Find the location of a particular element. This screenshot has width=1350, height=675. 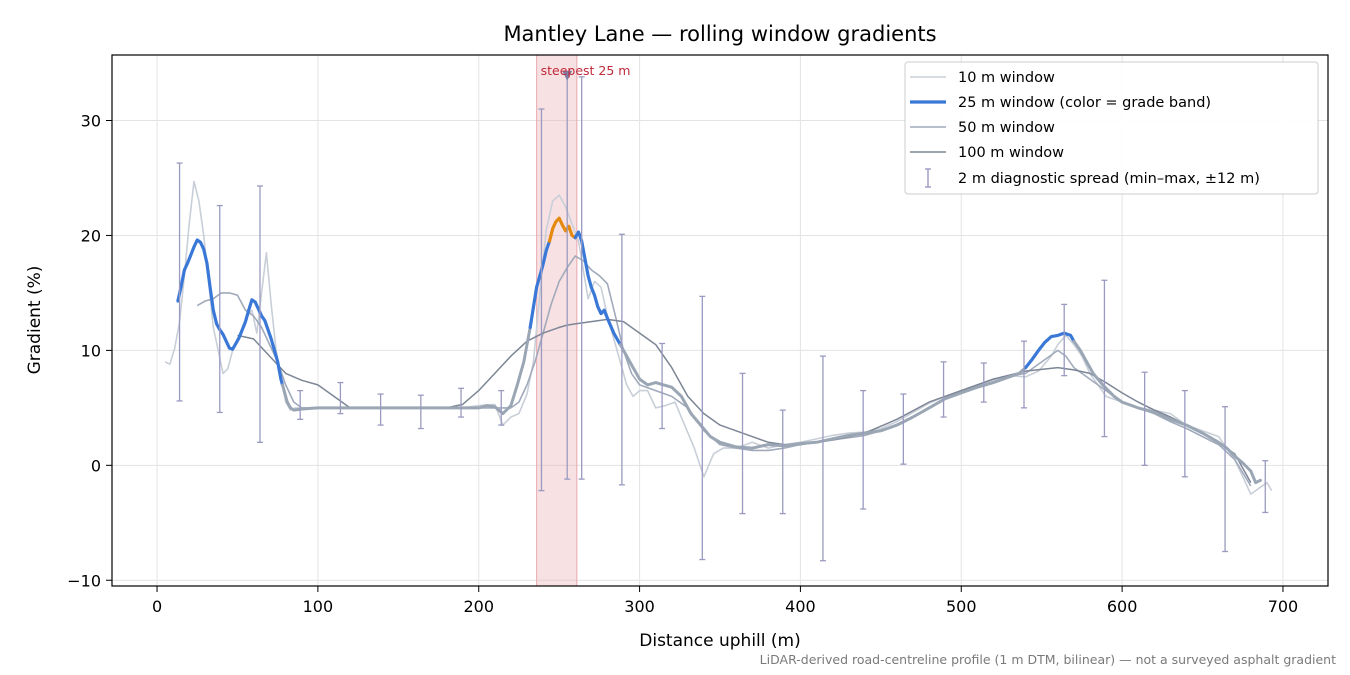

highlight-band-layer is located at coordinates (557, 320).